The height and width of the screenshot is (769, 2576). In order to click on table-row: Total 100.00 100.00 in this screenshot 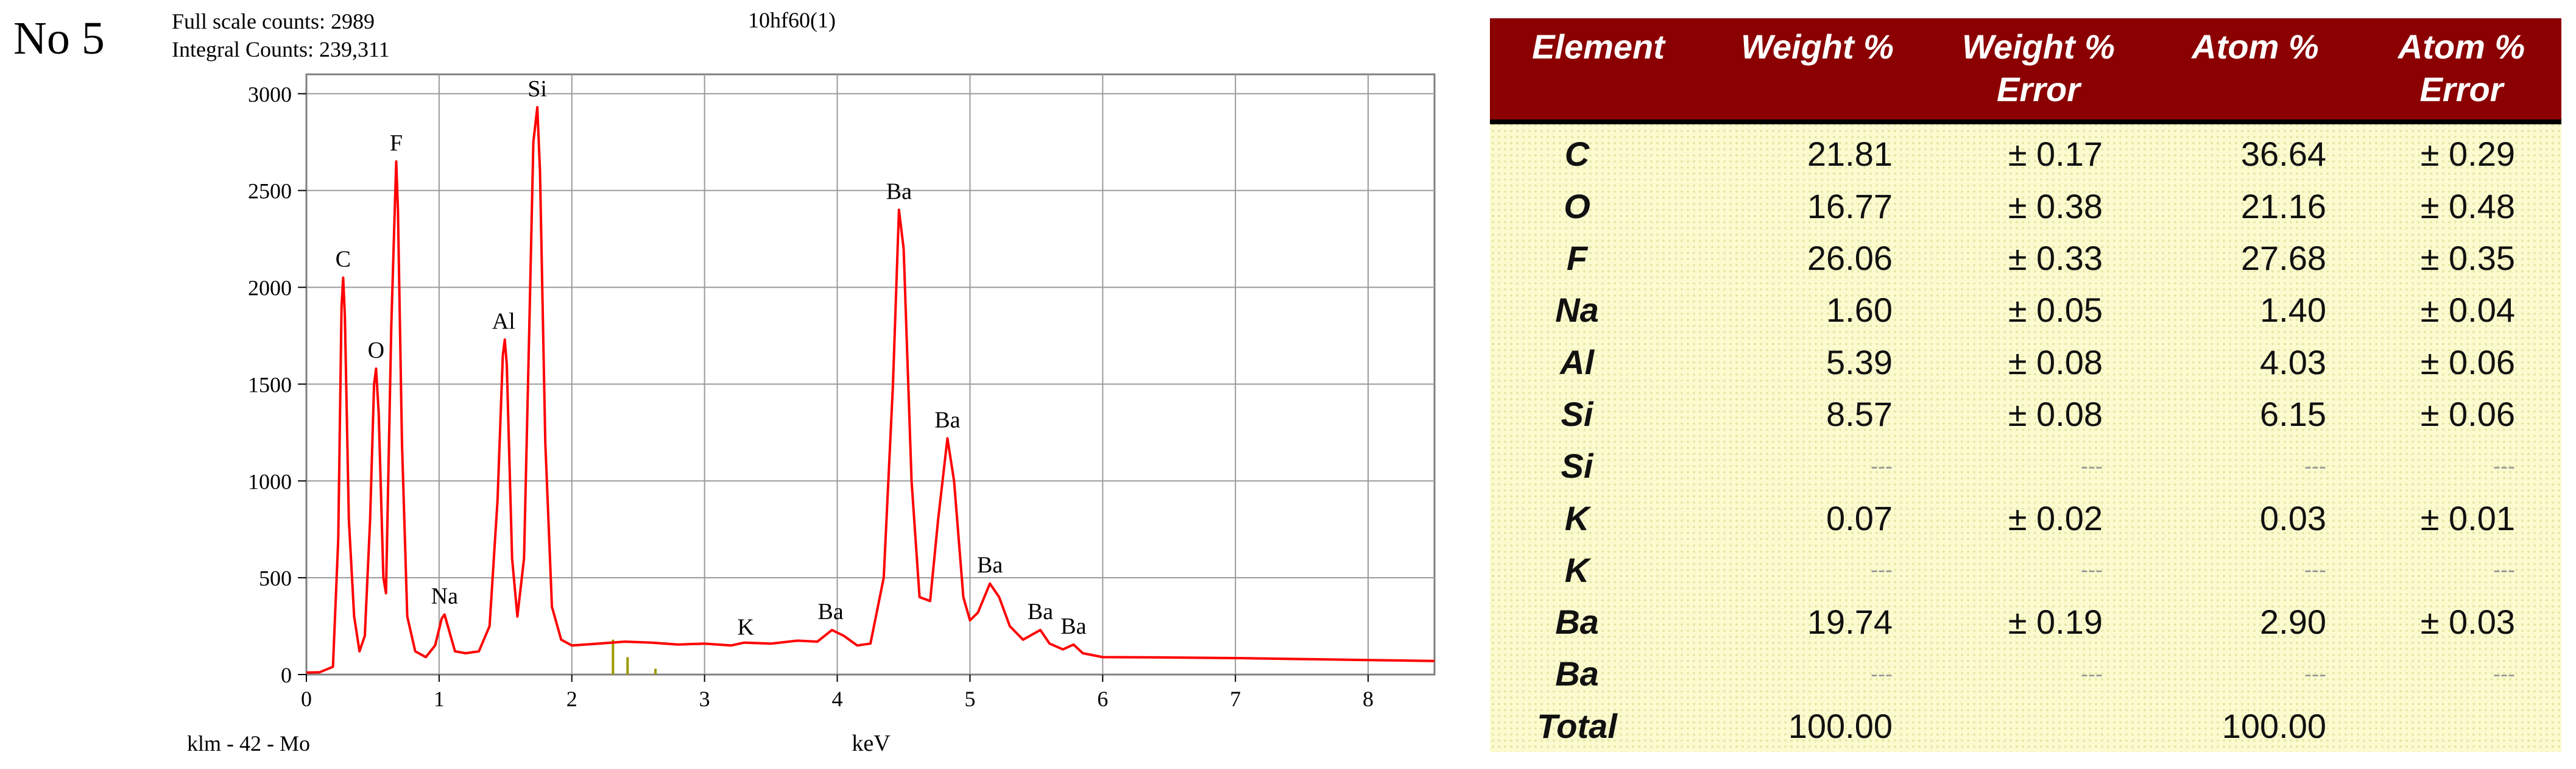, I will do `click(2025, 726)`.